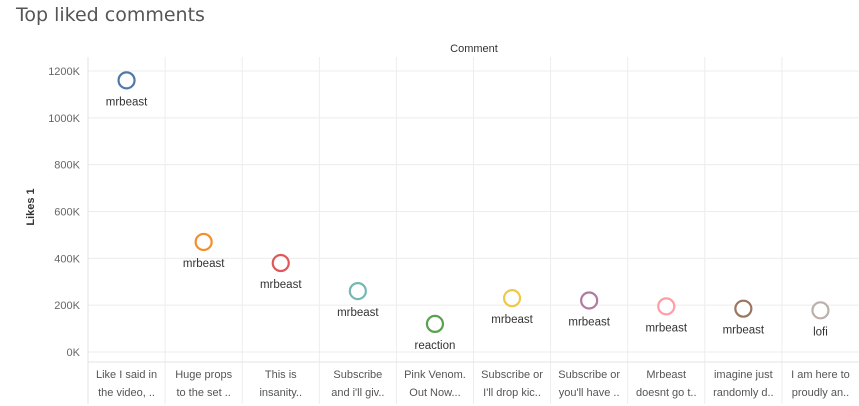 The height and width of the screenshot is (406, 859). What do you see at coordinates (281, 375) in the screenshot?
I see `category-label: This is` at bounding box center [281, 375].